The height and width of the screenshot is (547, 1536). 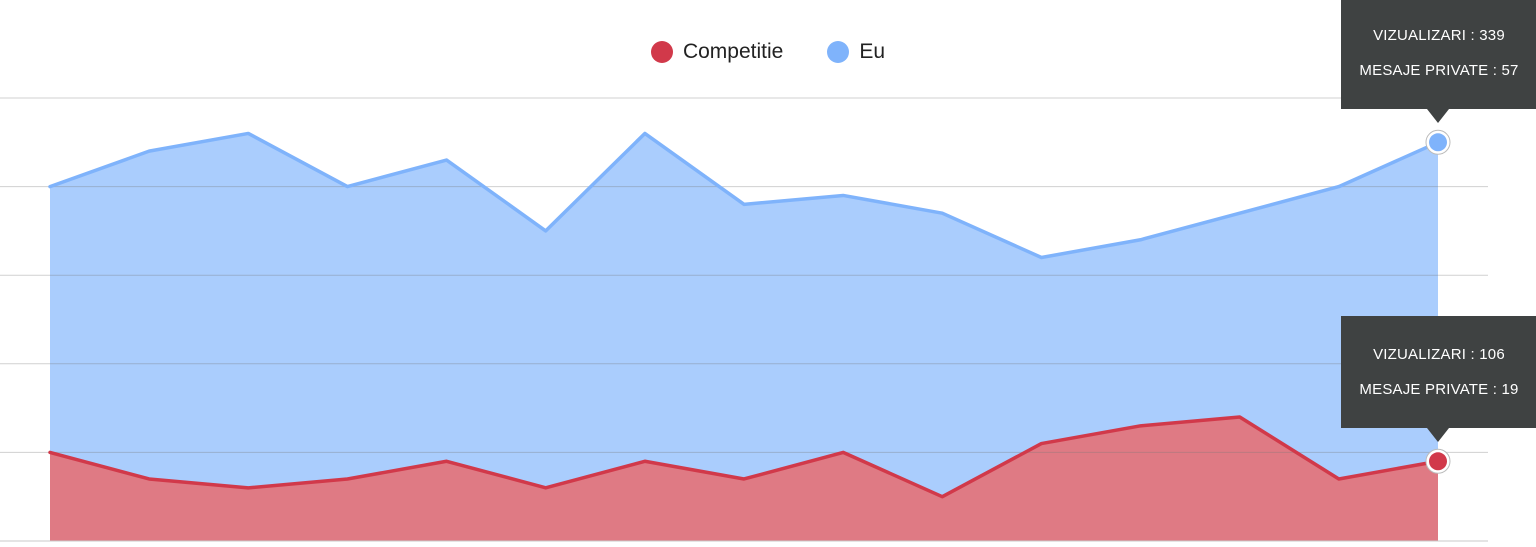 I want to click on tooltip-row-messages: MESAJE PRIVATE : 57, so click(x=1439, y=70).